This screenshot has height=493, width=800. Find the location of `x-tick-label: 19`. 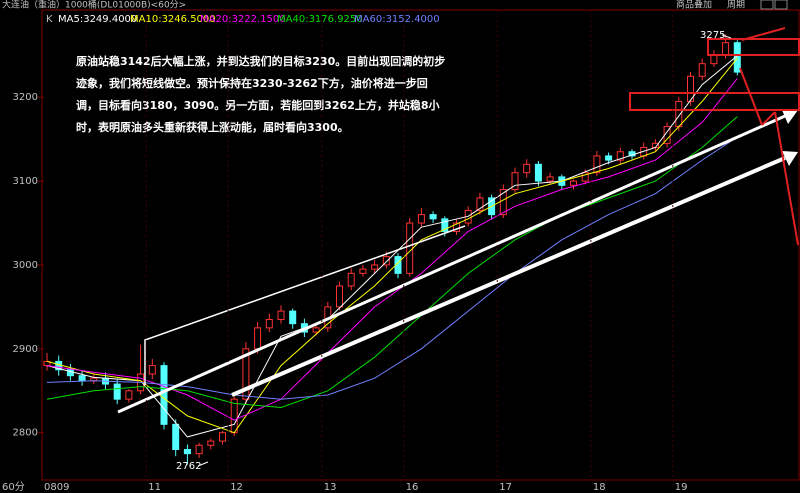

x-tick-label: 19 is located at coordinates (681, 487).